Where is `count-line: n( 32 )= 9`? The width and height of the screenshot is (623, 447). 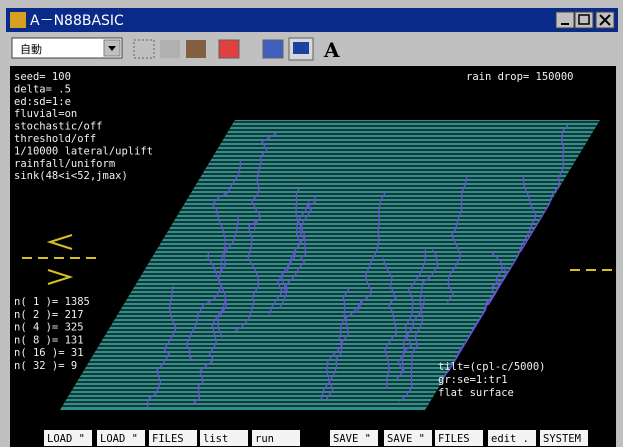 count-line: n( 32 )= 9 is located at coordinates (45, 366).